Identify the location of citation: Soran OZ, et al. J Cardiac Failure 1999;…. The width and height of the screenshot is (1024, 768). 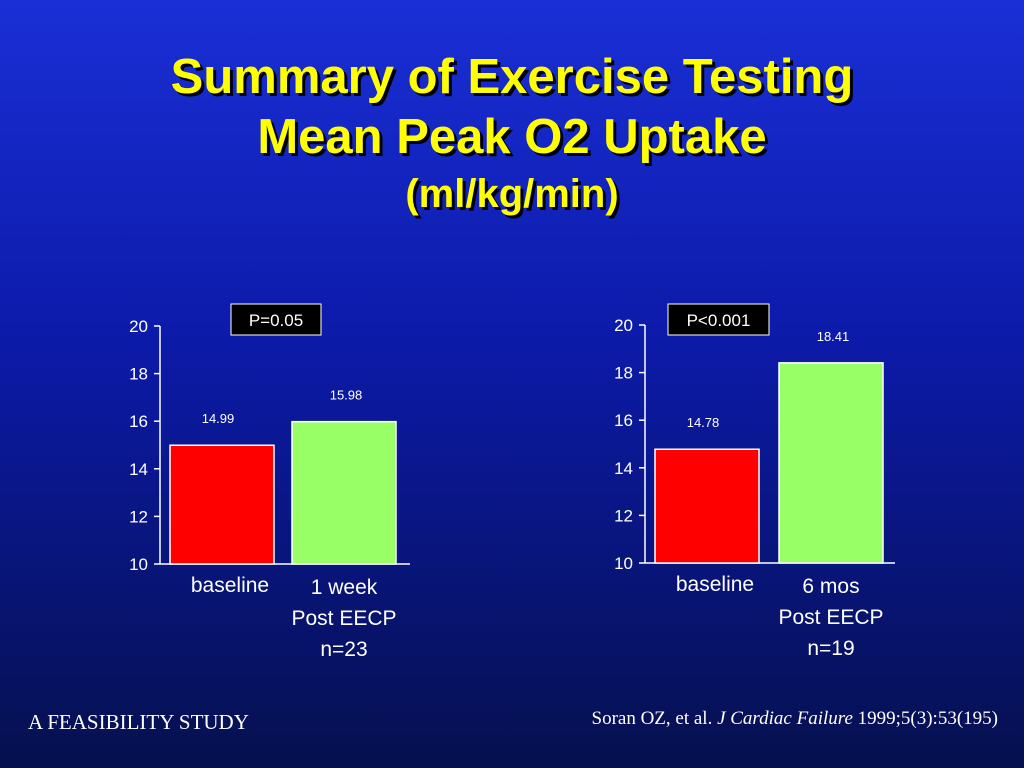
(795, 719).